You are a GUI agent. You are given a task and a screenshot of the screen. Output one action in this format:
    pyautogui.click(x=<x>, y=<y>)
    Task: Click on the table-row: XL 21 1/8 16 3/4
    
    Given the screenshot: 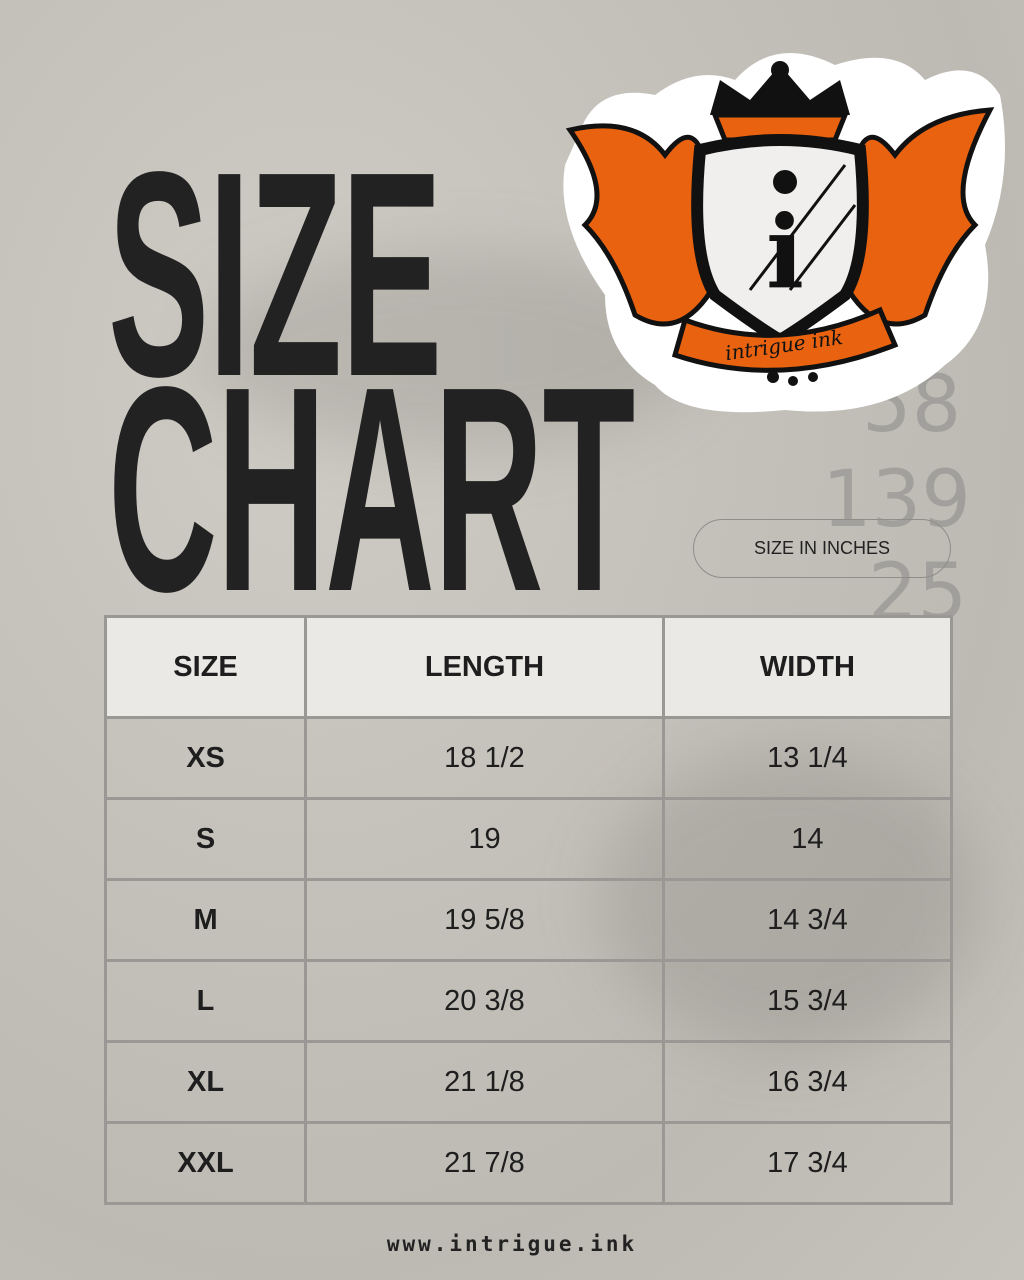 What is the action you would take?
    pyautogui.click(x=528, y=1082)
    